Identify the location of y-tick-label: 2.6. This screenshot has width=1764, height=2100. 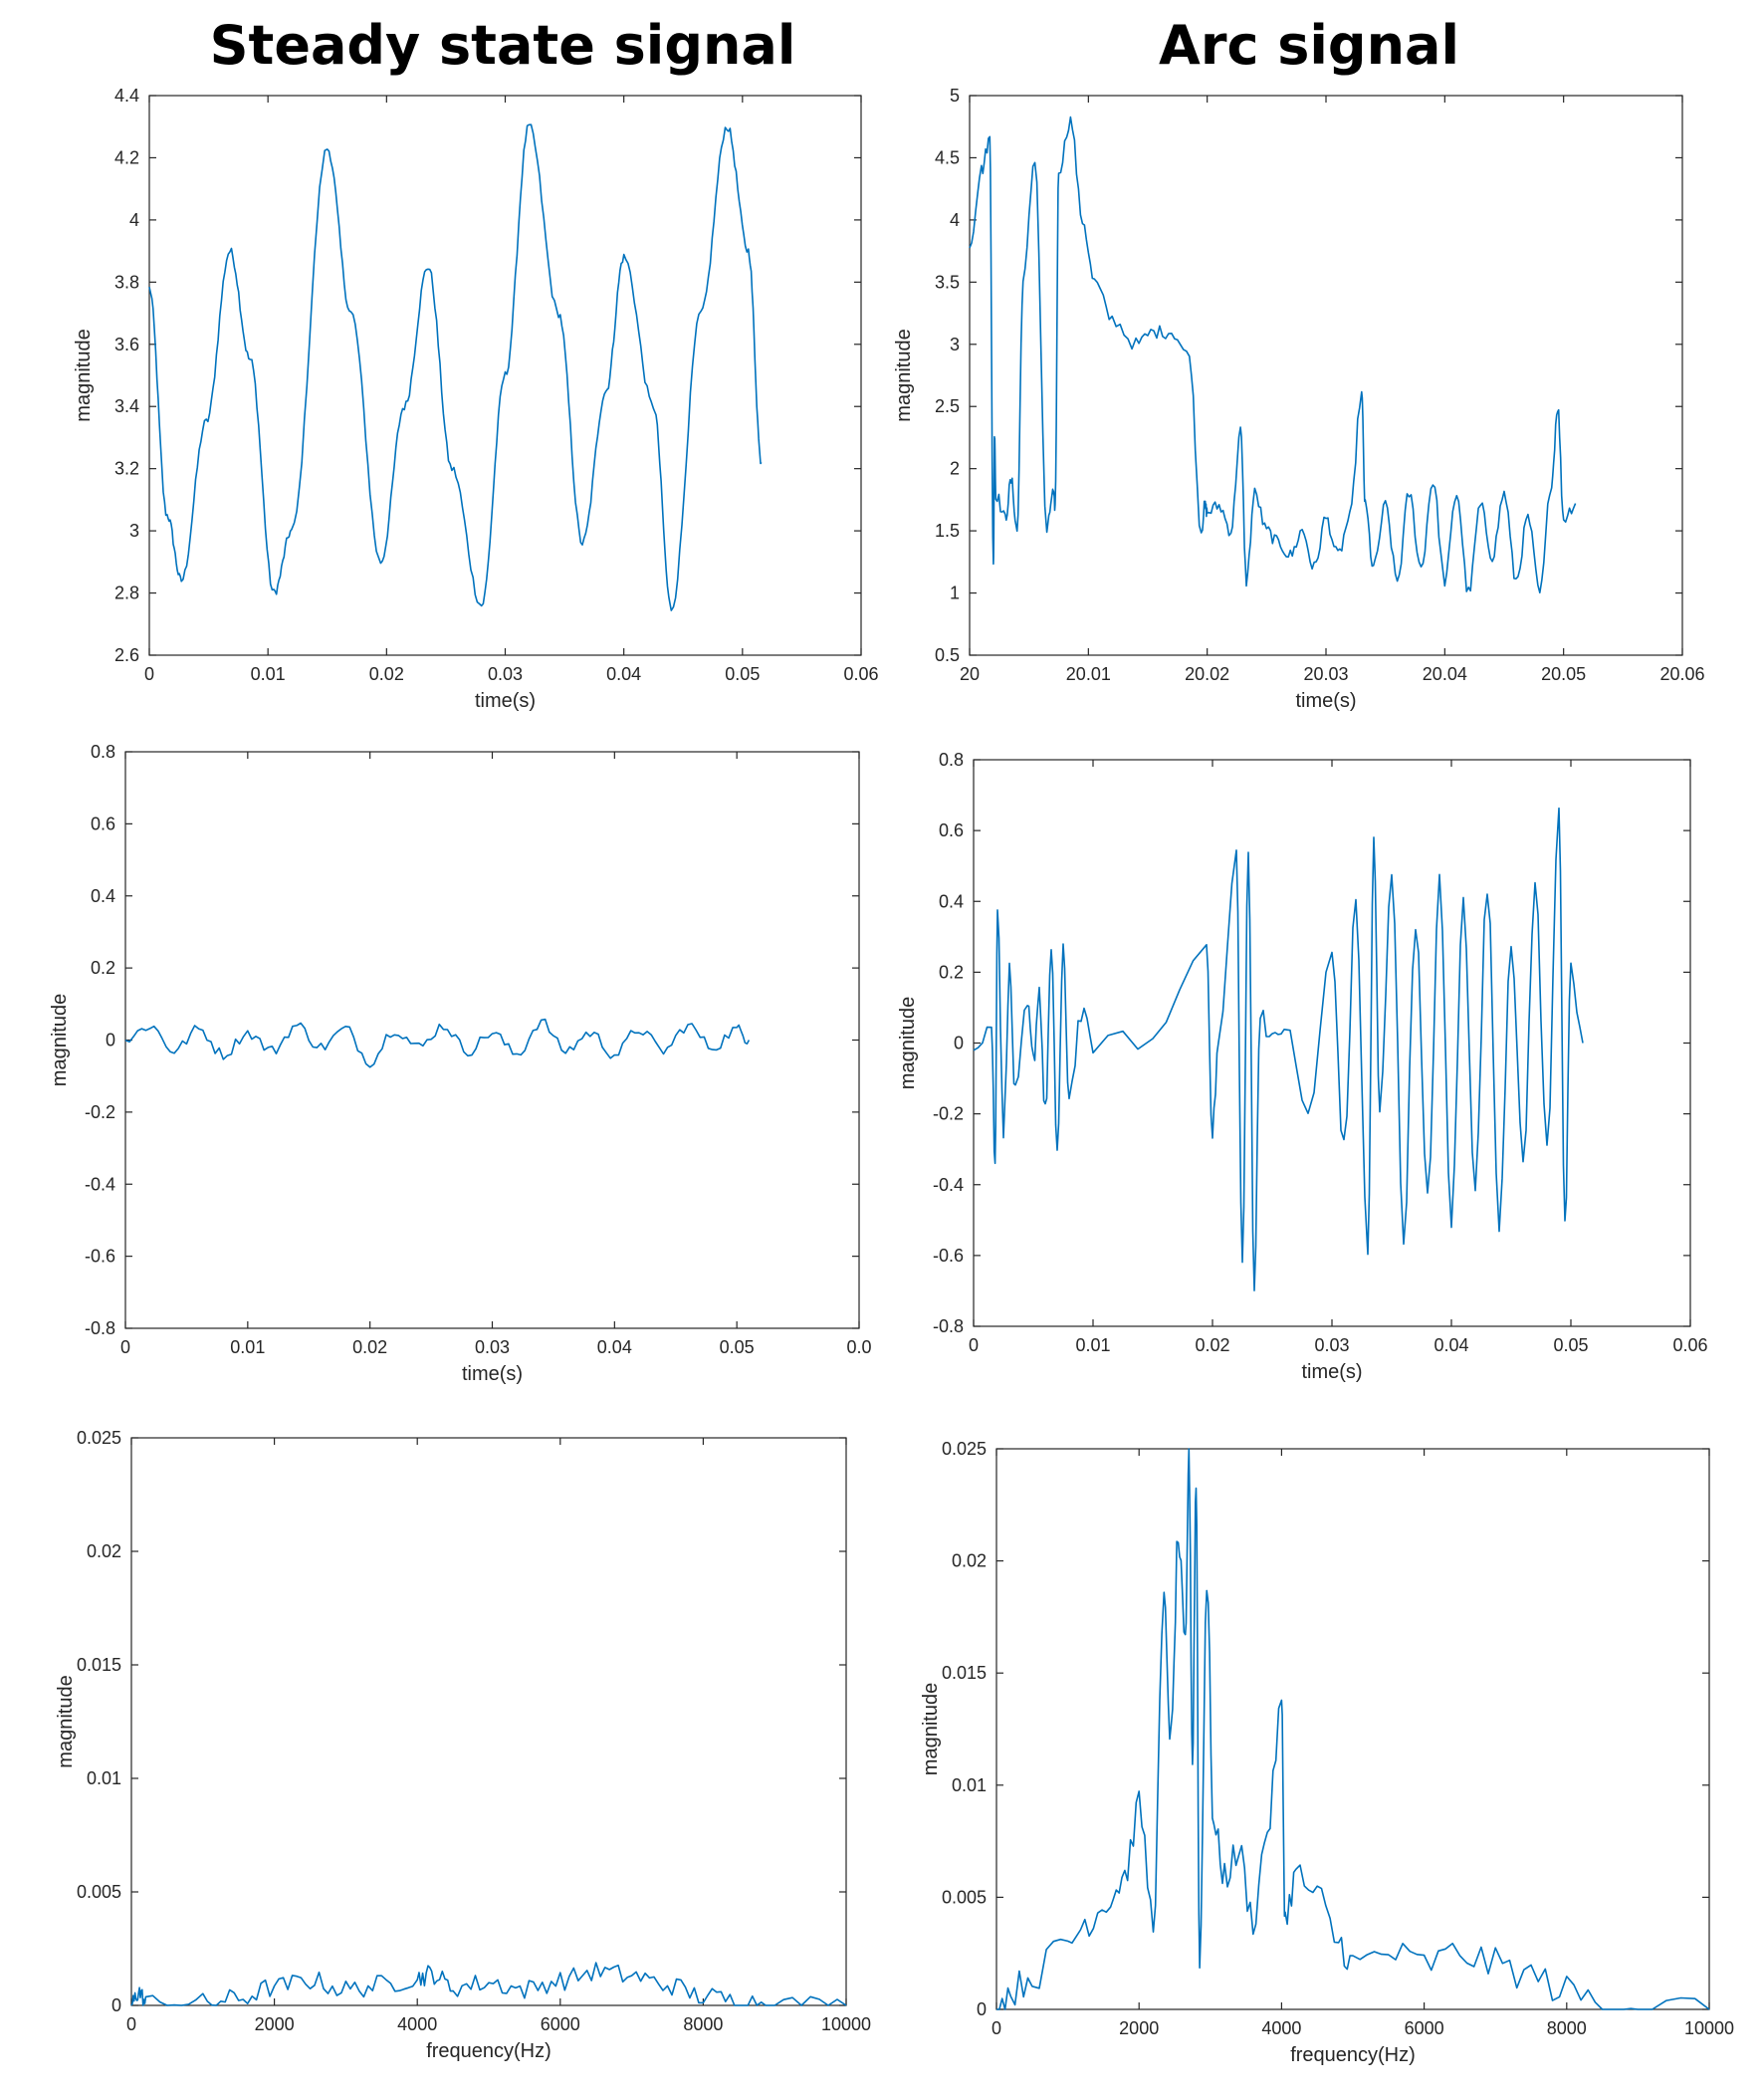
(126, 655).